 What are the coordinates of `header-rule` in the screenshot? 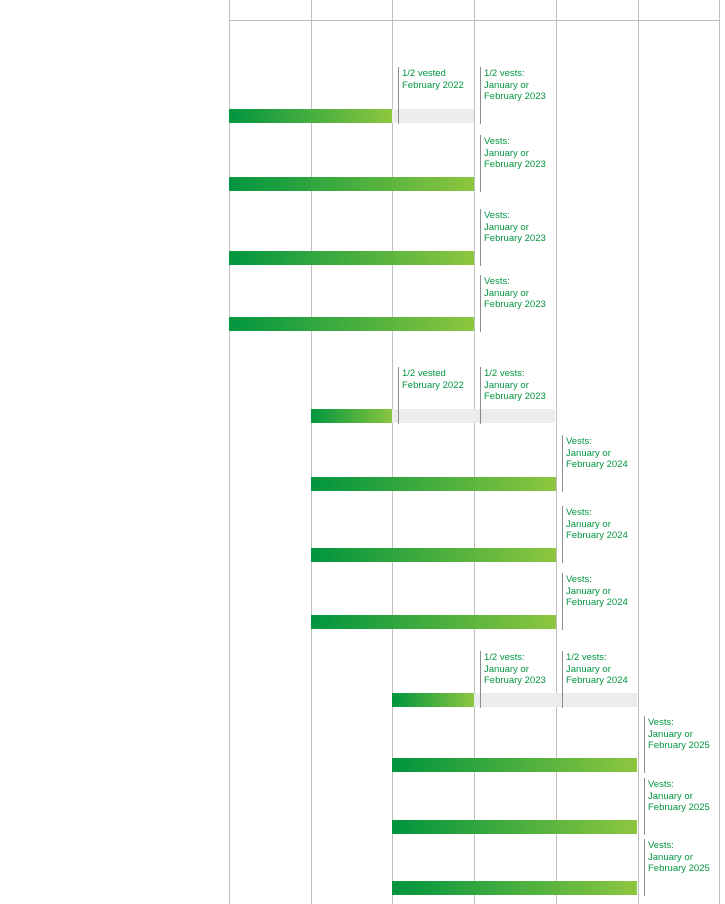 It's located at (474, 20).